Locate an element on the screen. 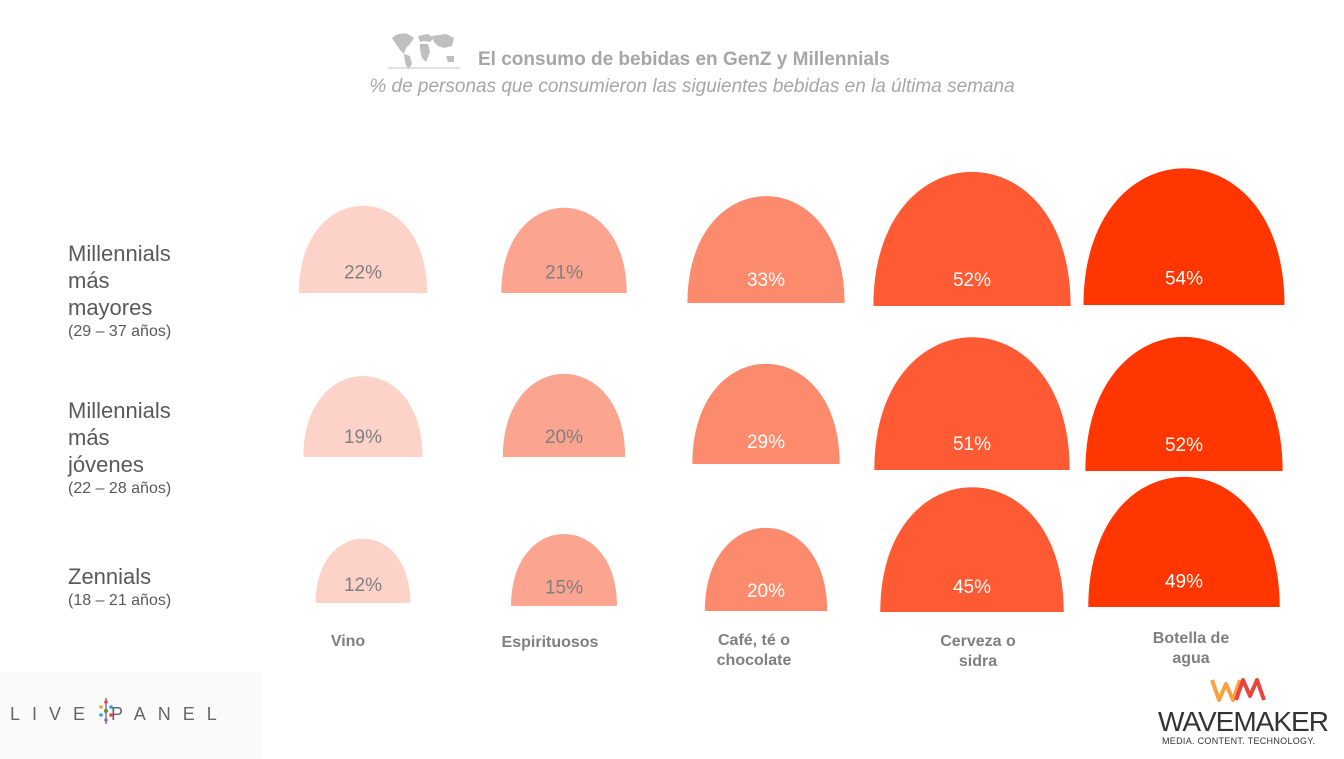 The height and width of the screenshot is (759, 1344). wavemaker-tagline: MEDIA. CONTENT. TECHNOLOGY. is located at coordinates (1239, 741).